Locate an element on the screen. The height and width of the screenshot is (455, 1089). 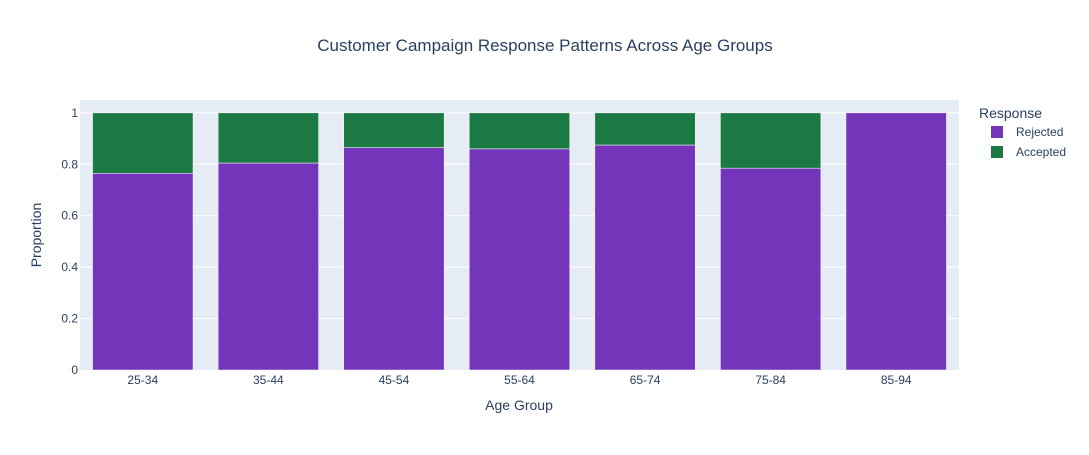
x-tick-label: 85-94 is located at coordinates (896, 380).